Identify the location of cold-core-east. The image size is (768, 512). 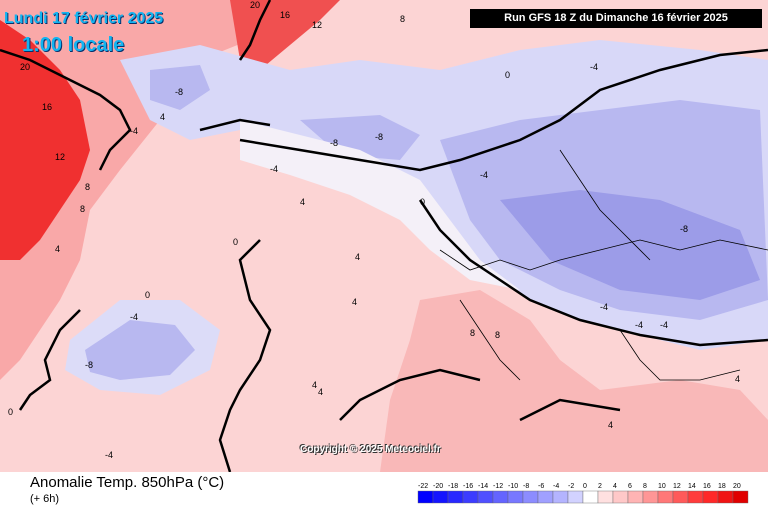
(630, 245).